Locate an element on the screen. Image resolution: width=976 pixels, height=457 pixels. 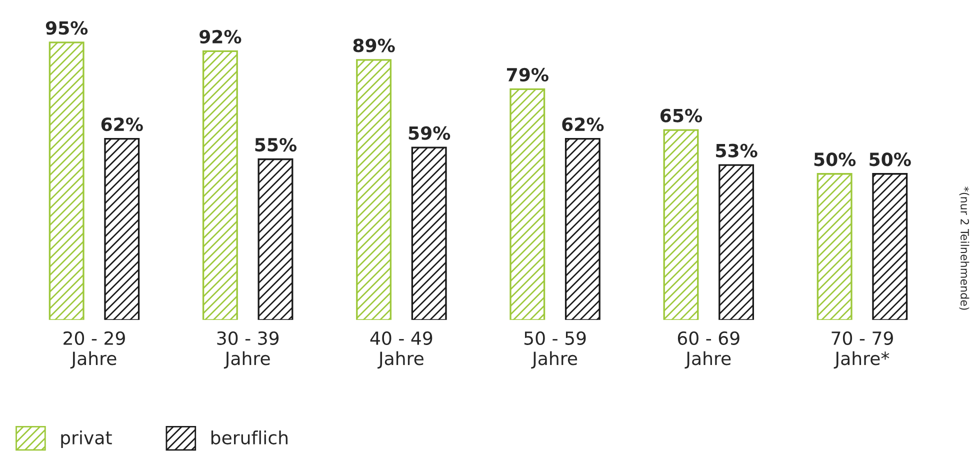
x-tick-label: 60 - 69 Jahre is located at coordinates (709, 350).